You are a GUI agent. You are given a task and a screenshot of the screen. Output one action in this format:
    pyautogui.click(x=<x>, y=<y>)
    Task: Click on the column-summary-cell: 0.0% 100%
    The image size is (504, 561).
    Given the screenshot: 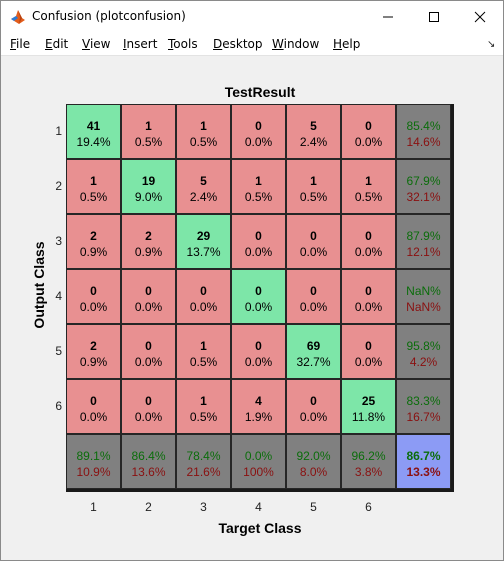 What is the action you would take?
    pyautogui.click(x=258, y=461)
    